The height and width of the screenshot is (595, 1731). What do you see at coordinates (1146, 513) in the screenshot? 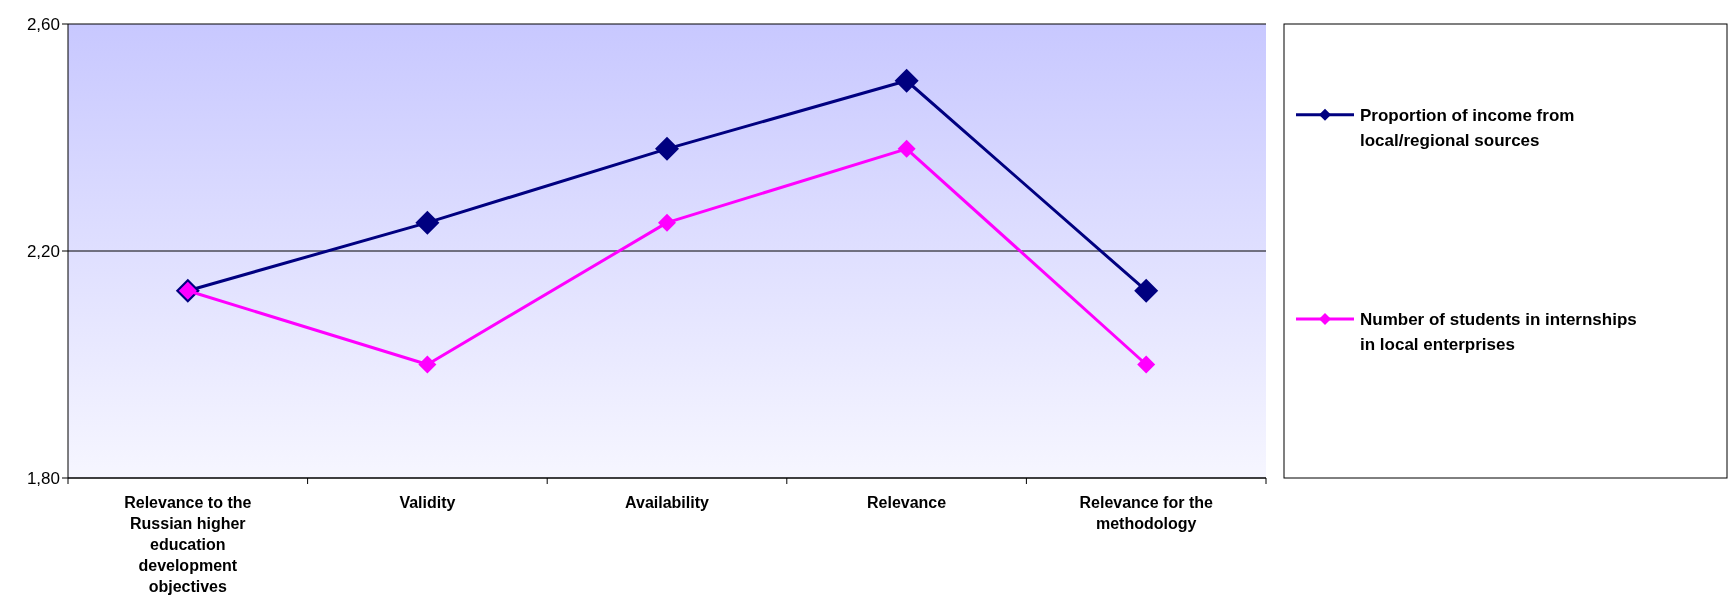
I see `x-tick-label: Relevance for the methodology` at bounding box center [1146, 513].